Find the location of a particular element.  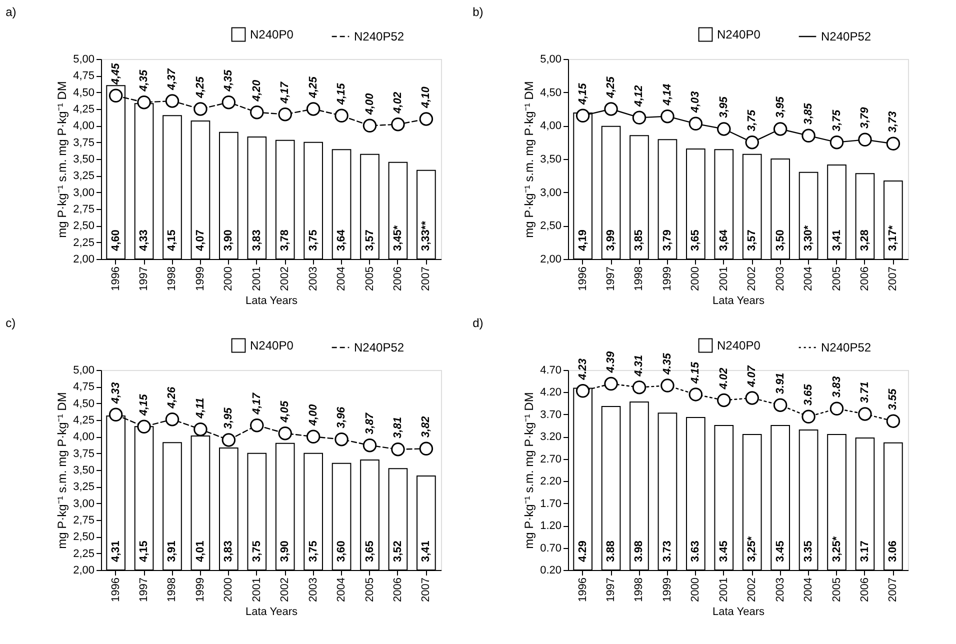

data-label: 3.88 is located at coordinates (611, 551).